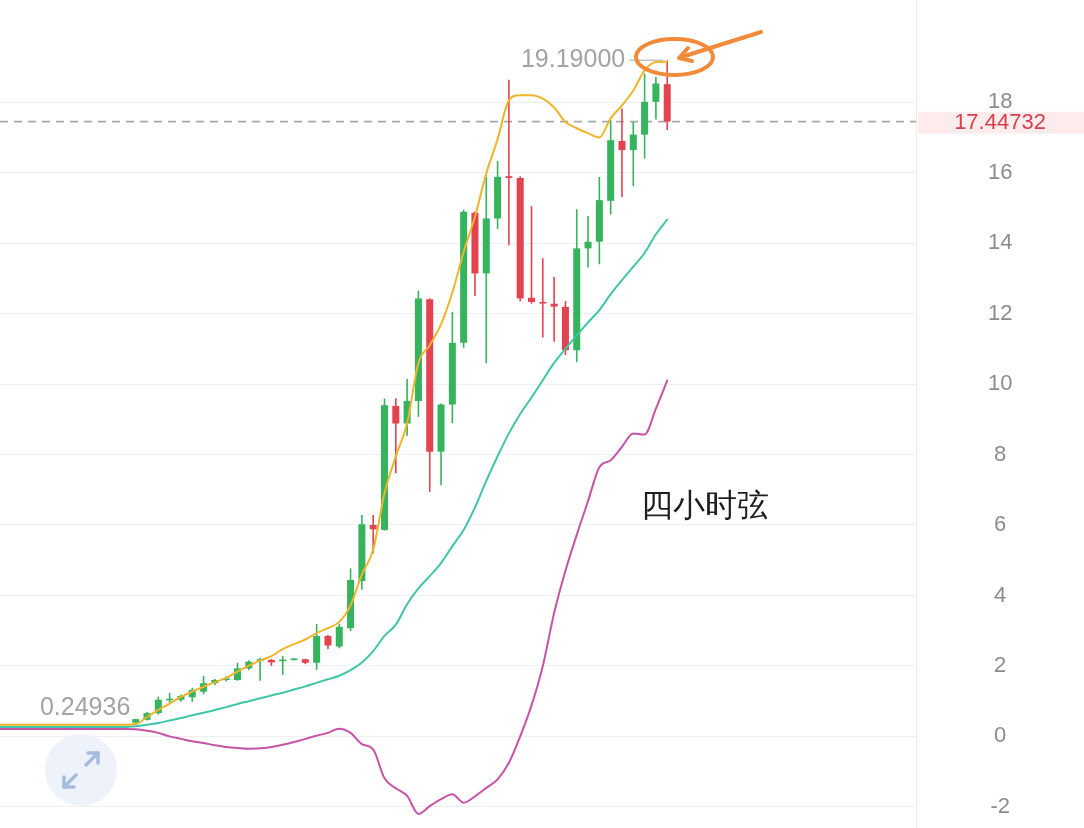 The image size is (1084, 828). What do you see at coordinates (1000, 453) in the screenshot?
I see `y-tick-label: 8` at bounding box center [1000, 453].